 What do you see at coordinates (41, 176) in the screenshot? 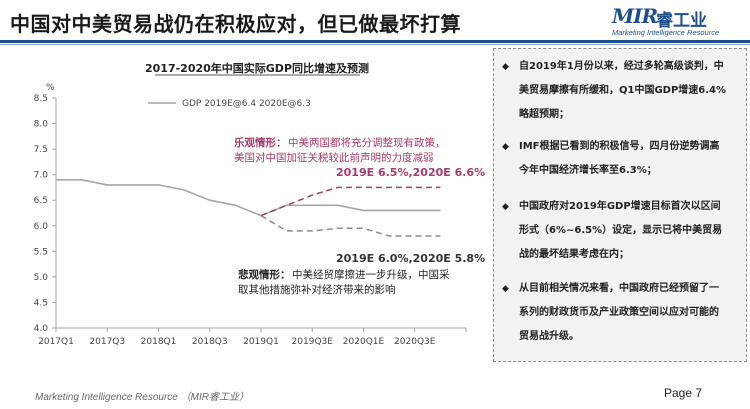
I see `y-tick-label: 7.0` at bounding box center [41, 176].